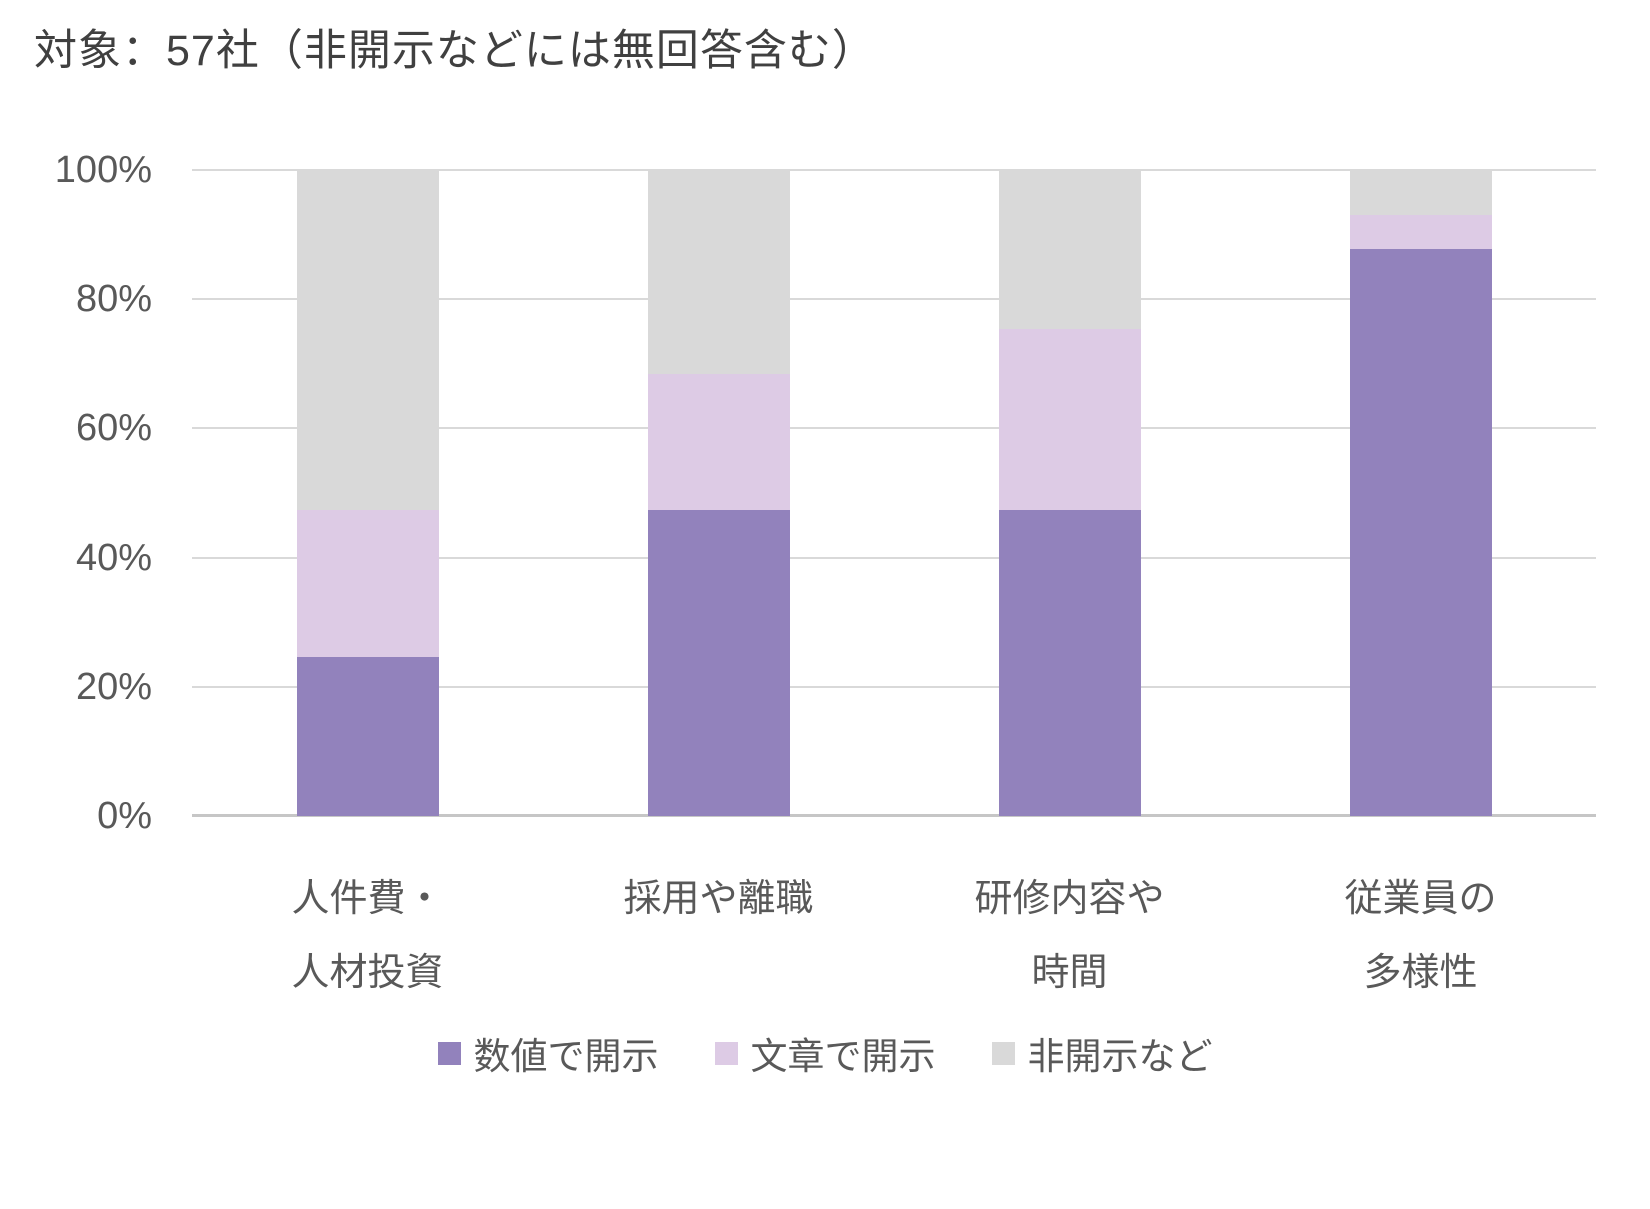 The height and width of the screenshot is (1209, 1650). What do you see at coordinates (1070, 936) in the screenshot?
I see `x-axis-category-label: 研修内容や 時間` at bounding box center [1070, 936].